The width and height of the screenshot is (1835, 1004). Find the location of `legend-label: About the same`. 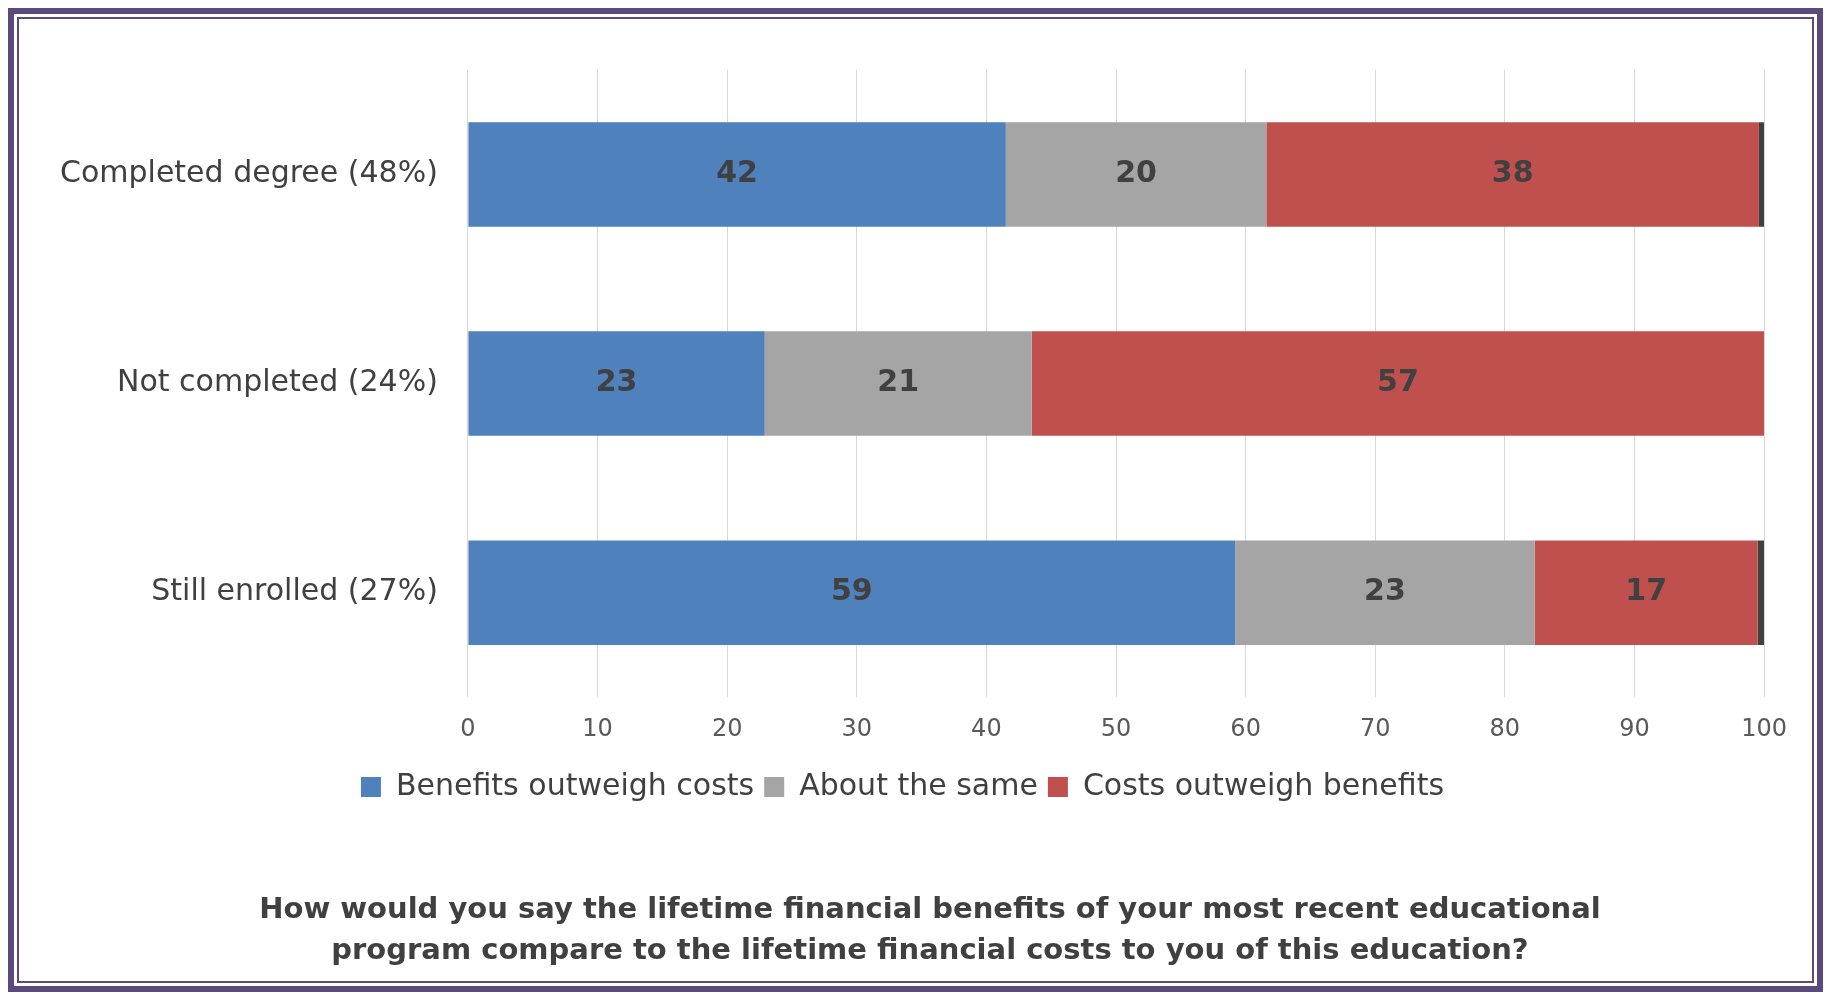

legend-label: About the same is located at coordinates (918, 784).